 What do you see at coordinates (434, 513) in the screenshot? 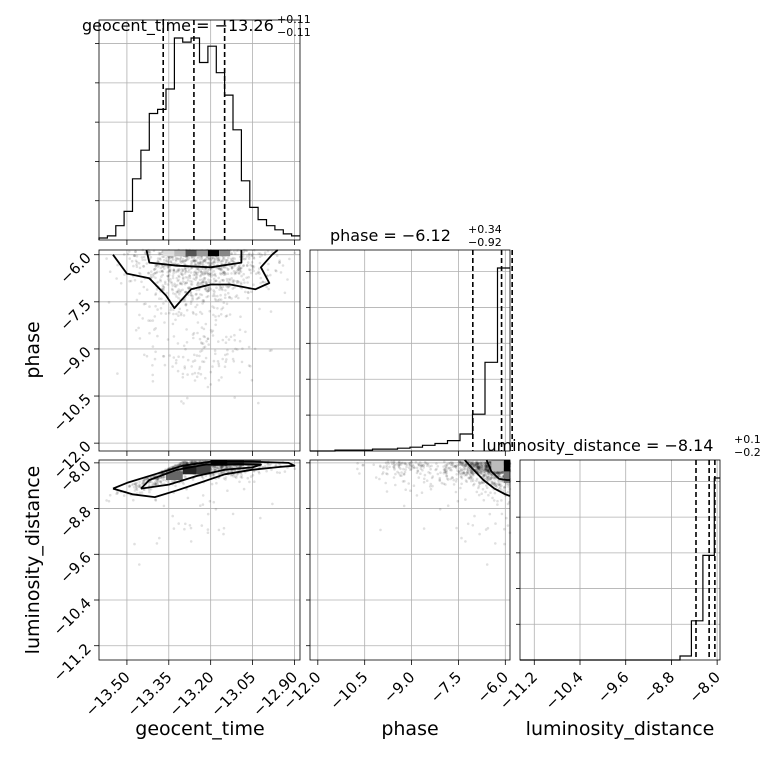
I see `scatter-phase-vs-luminosity-distance` at bounding box center [434, 513].